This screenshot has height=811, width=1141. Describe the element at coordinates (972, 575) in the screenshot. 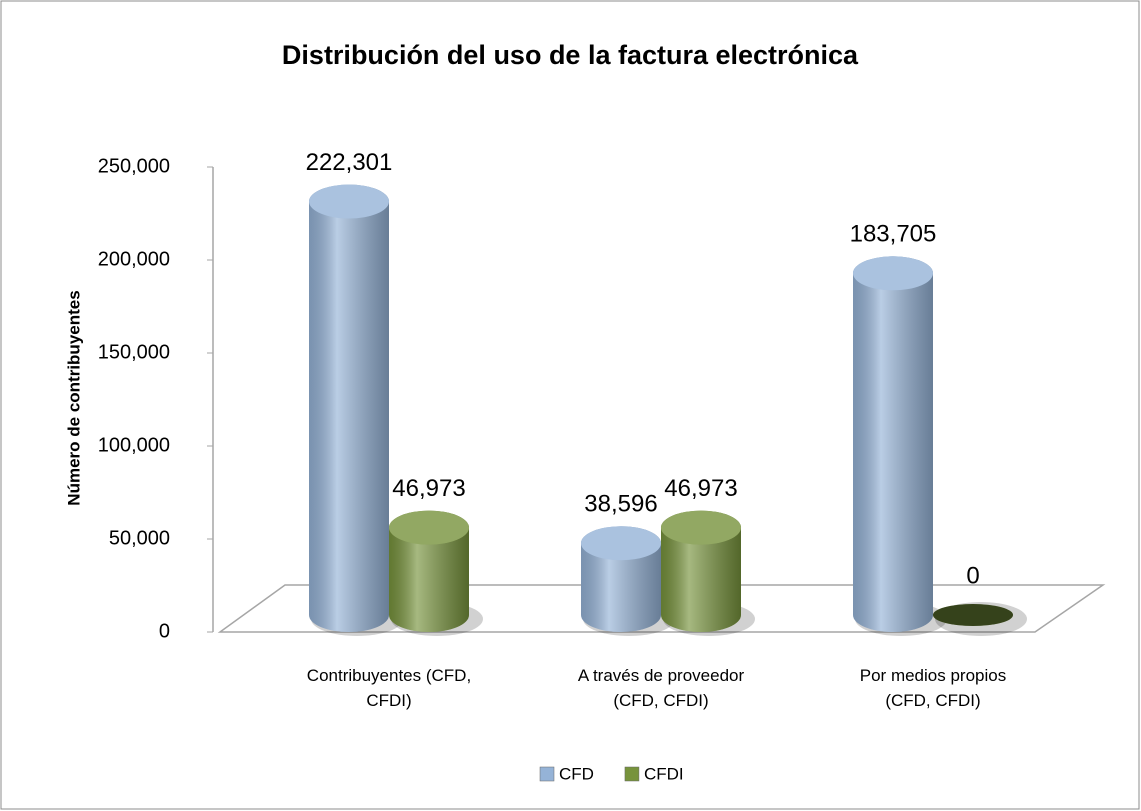

I see `value-label: 0` at that location.